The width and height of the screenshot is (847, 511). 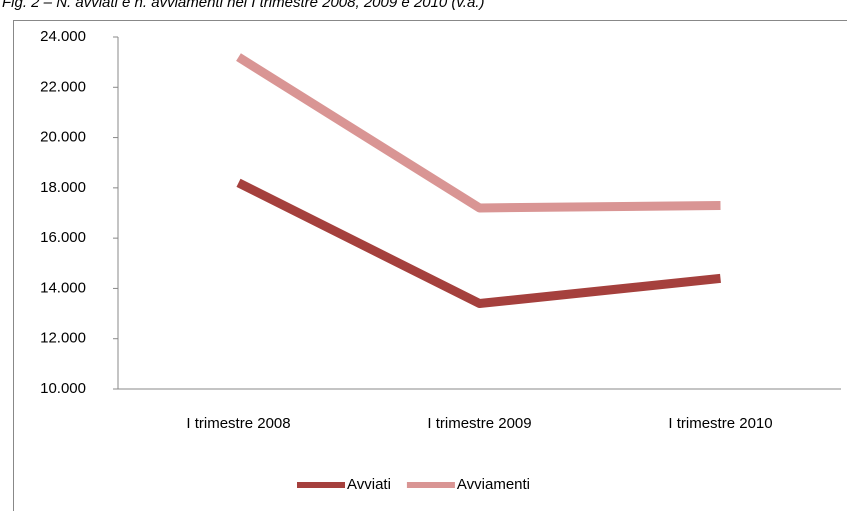 I want to click on y-tick-label: 10.000, so click(x=63, y=388).